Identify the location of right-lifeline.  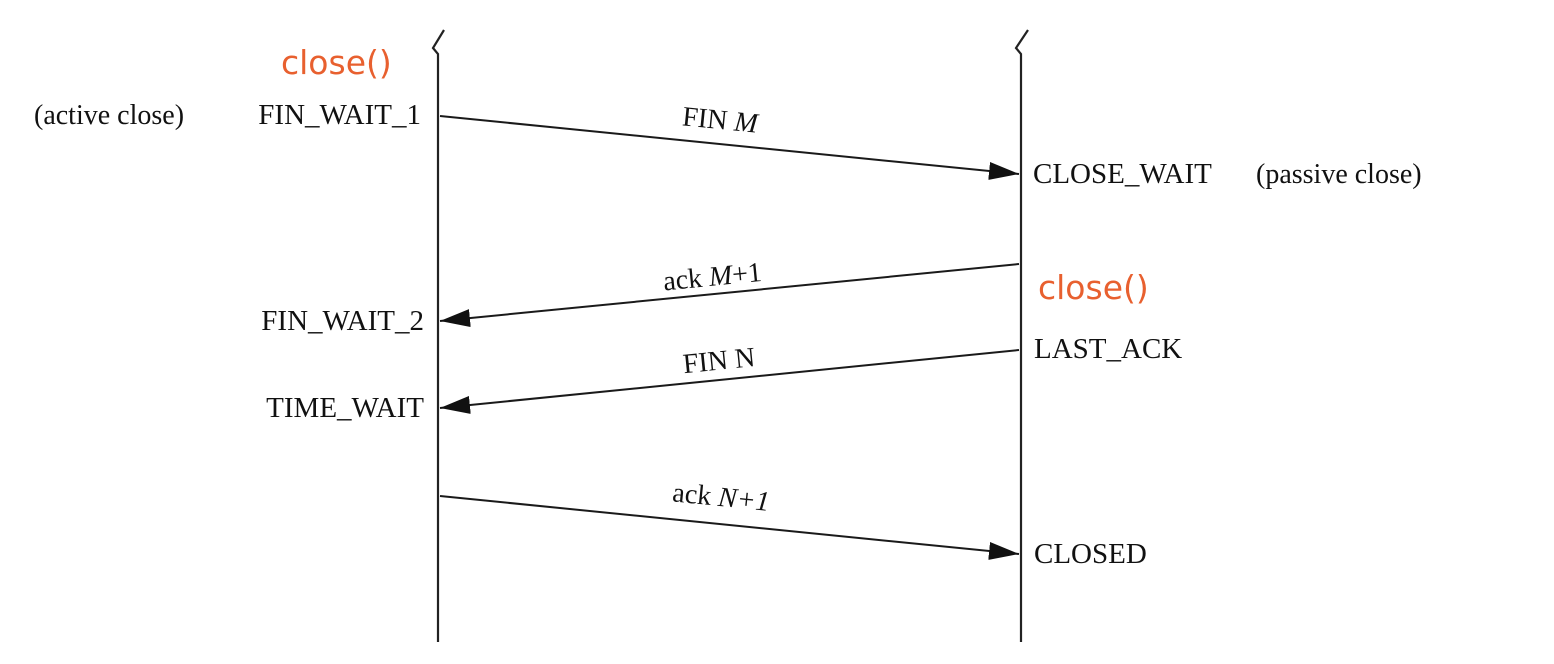
(1021, 335).